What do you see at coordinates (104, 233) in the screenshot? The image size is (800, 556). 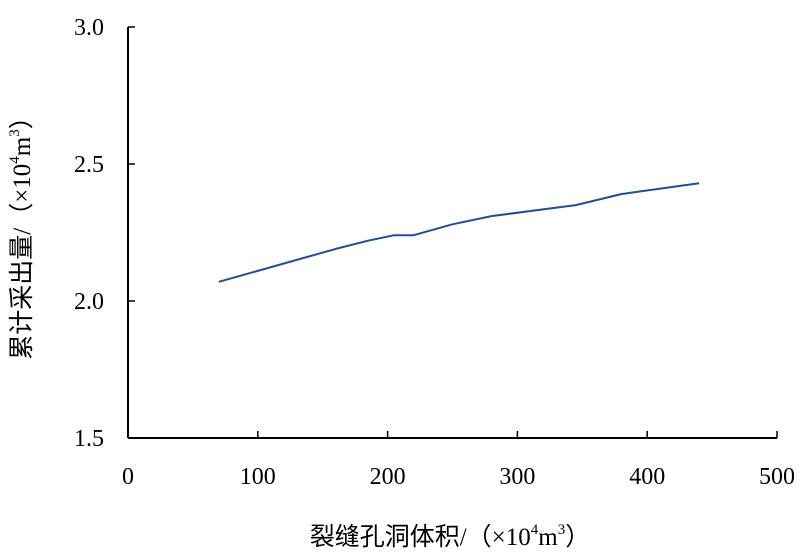 I see `y-ticks: 1.5 2.0 2.5 3.0` at bounding box center [104, 233].